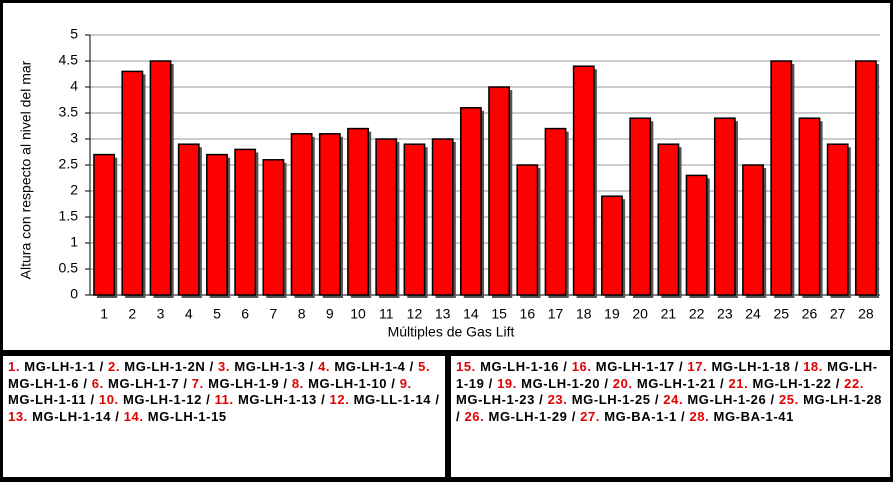 Image resolution: width=893 pixels, height=482 pixels. Describe the element at coordinates (612, 314) in the screenshot. I see `x-tick-label: 19` at that location.